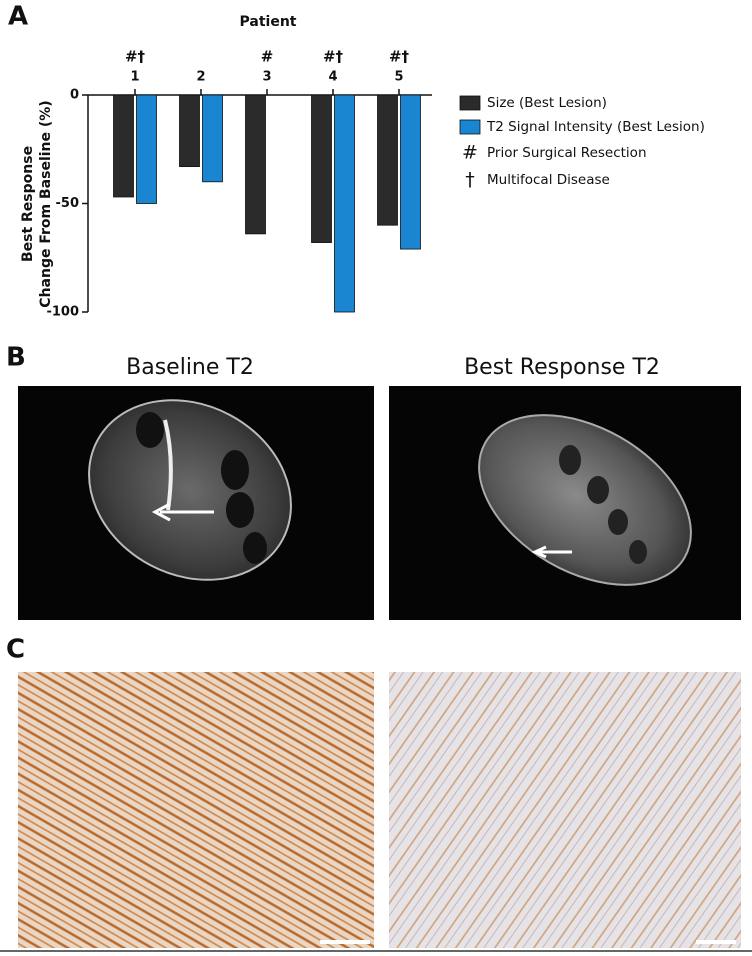  Describe the element at coordinates (398, 77) in the screenshot. I see `x-tick-label: 5` at that location.